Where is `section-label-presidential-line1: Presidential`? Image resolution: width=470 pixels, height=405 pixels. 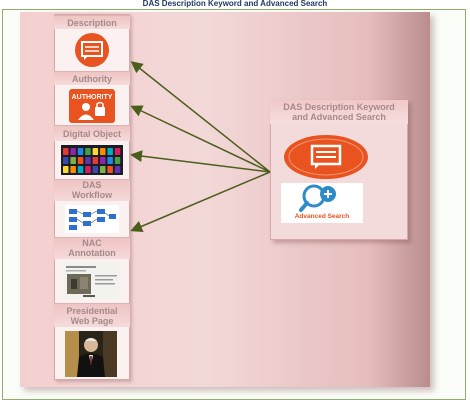 section-label-presidential-line1: Presidential is located at coordinates (92, 311).